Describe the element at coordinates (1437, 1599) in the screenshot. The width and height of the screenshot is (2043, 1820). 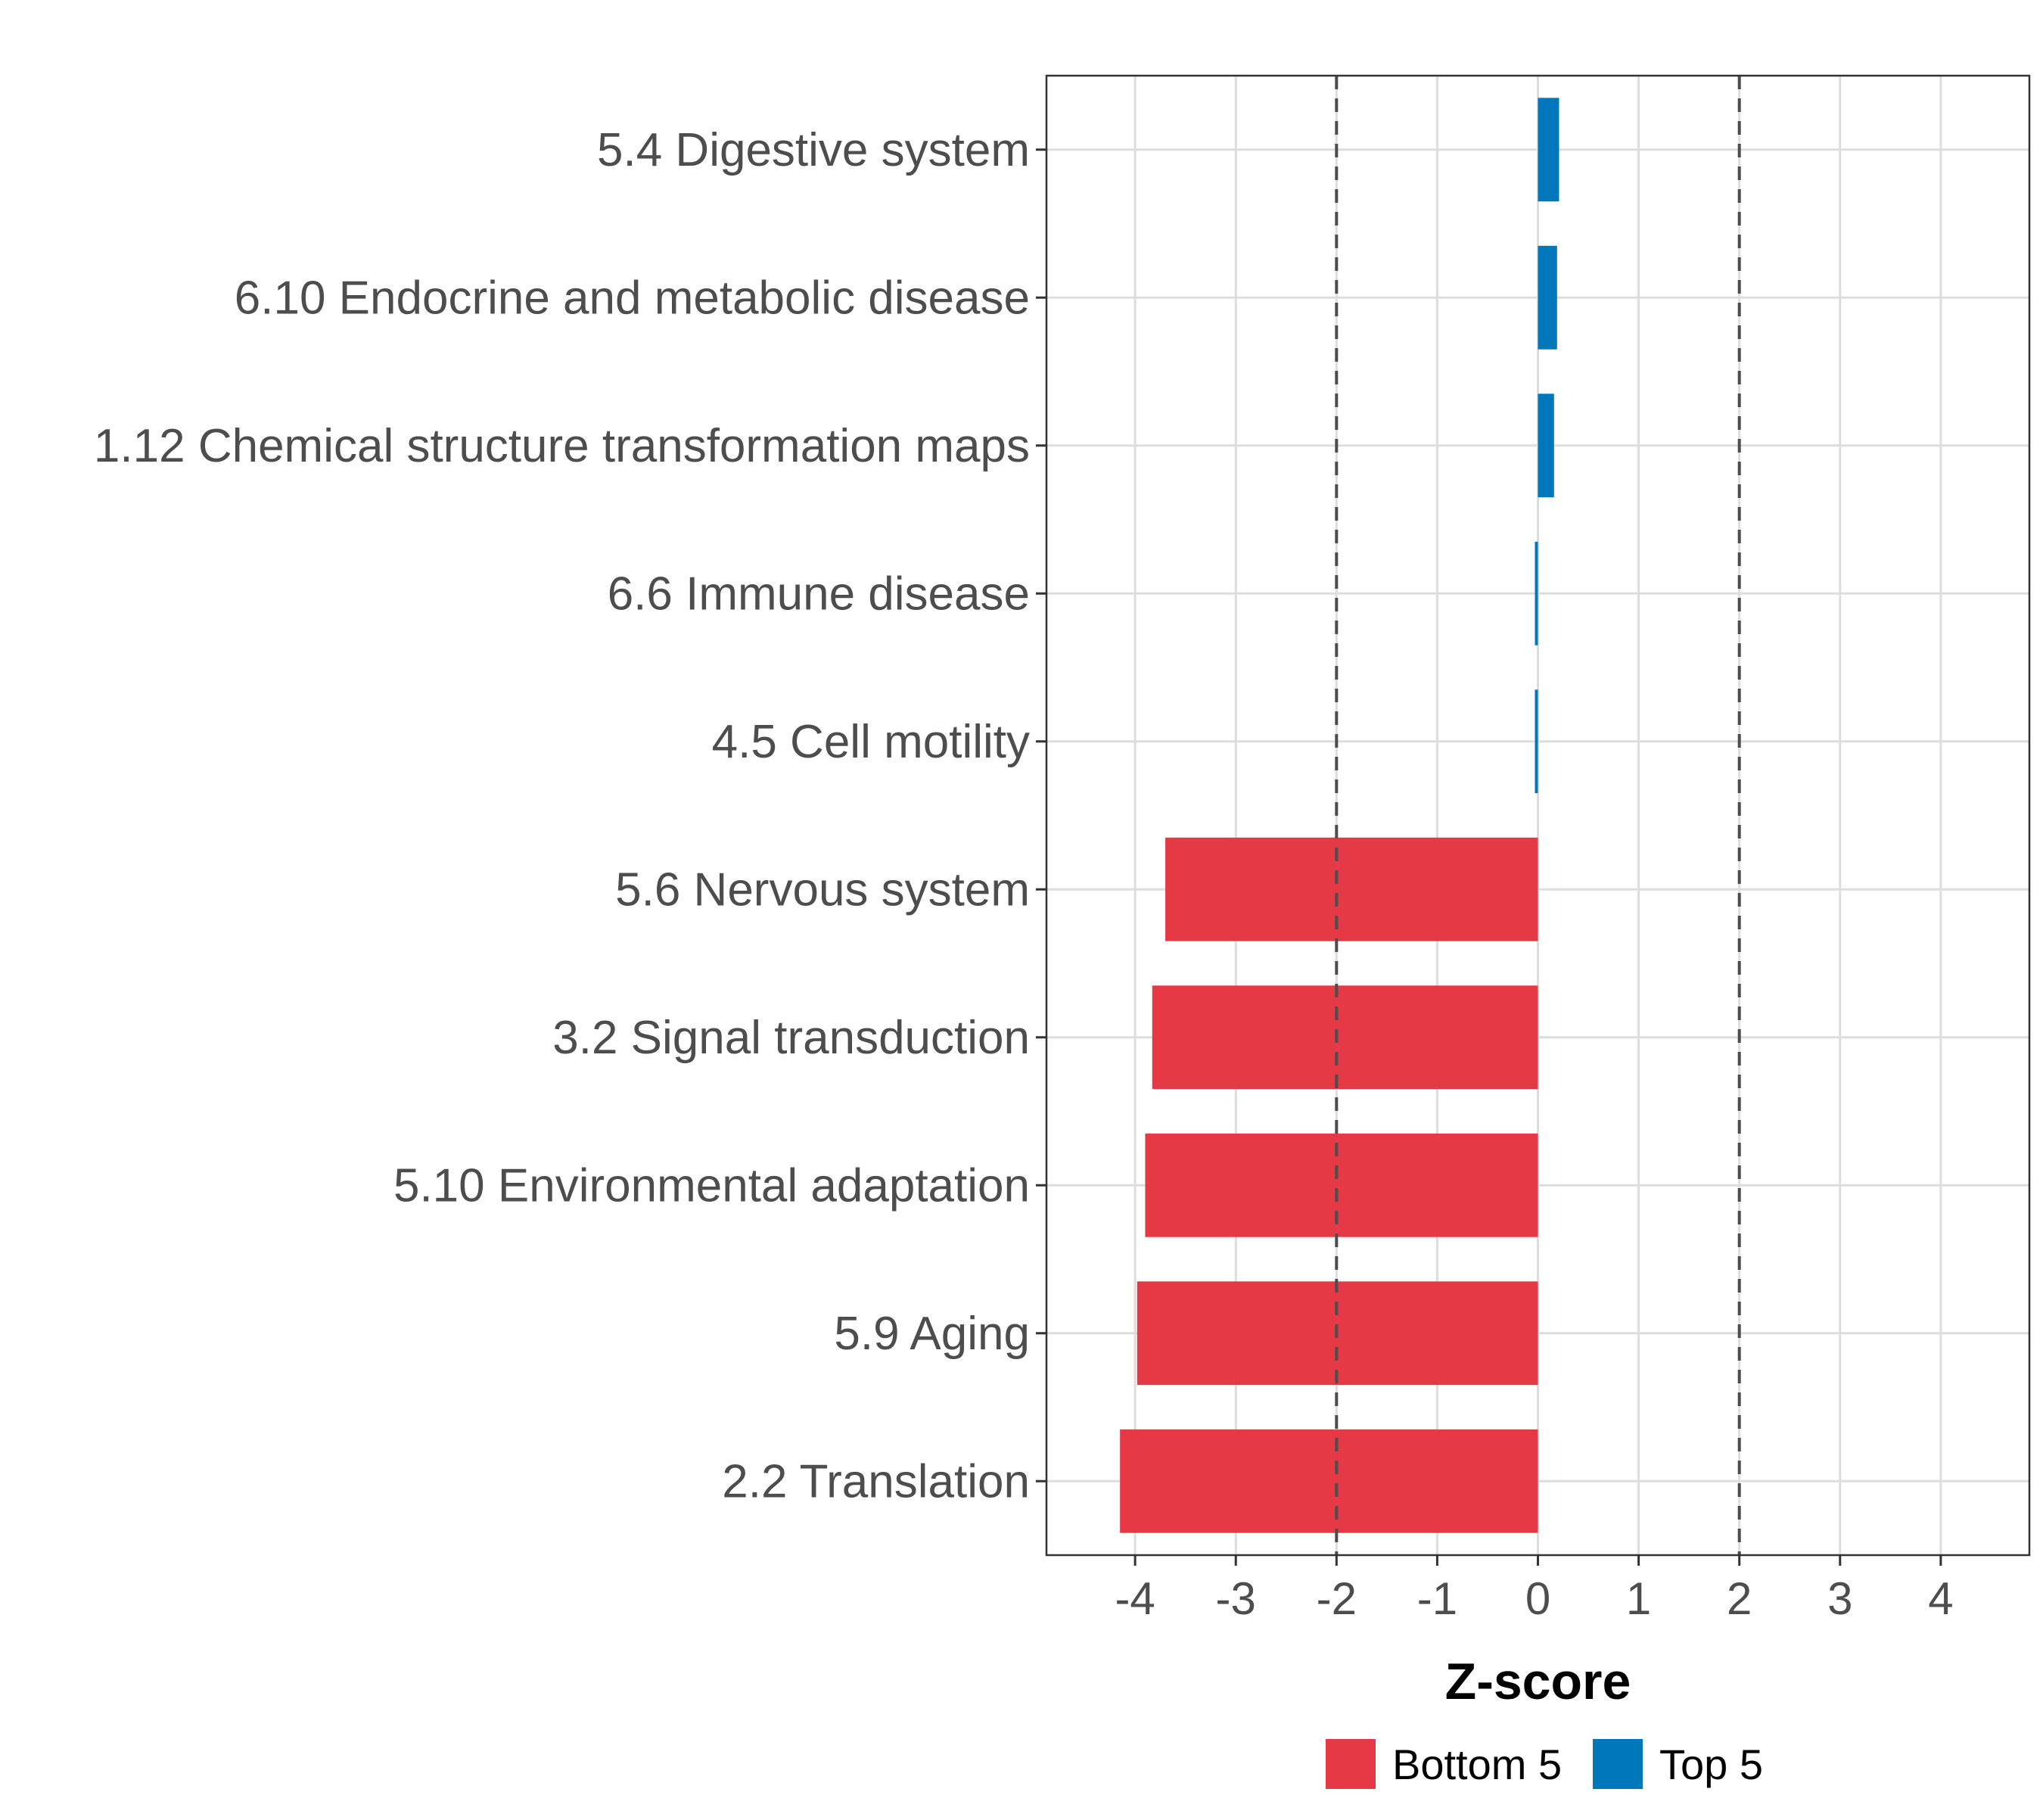
I see `x-tick-label: -1` at that location.